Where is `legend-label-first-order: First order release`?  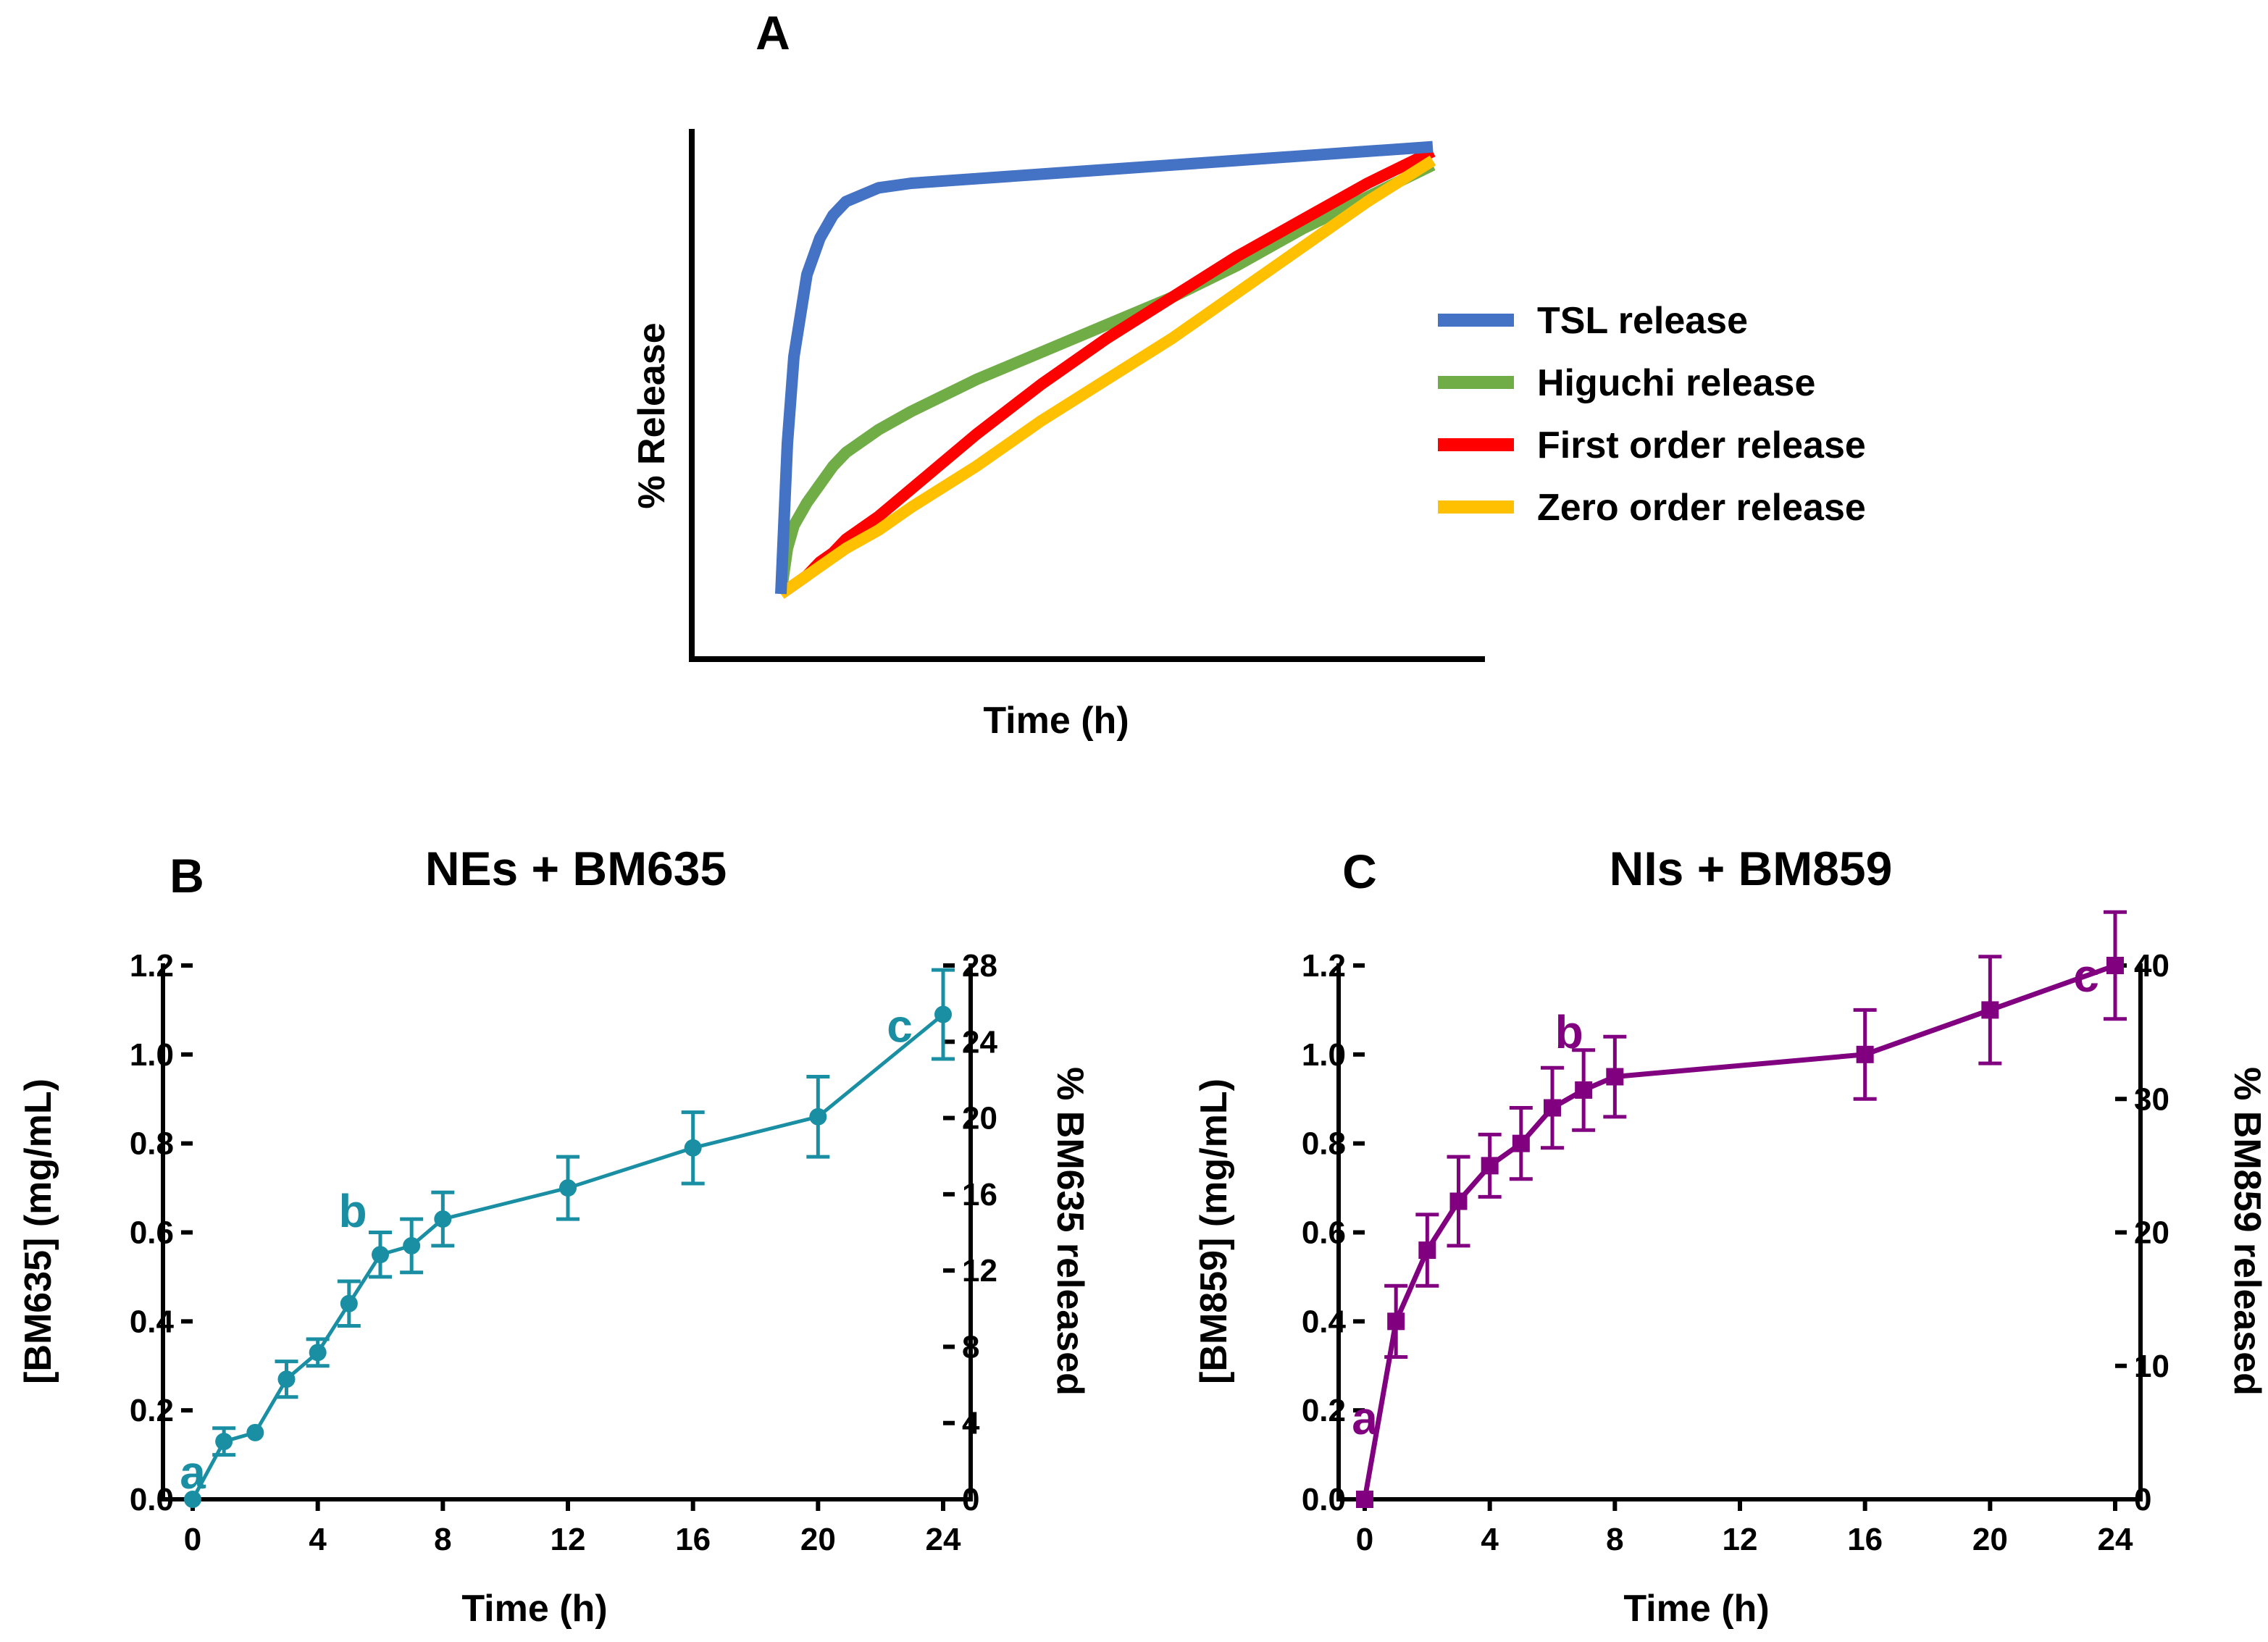 legend-label-first-order: First order release is located at coordinates (1702, 445).